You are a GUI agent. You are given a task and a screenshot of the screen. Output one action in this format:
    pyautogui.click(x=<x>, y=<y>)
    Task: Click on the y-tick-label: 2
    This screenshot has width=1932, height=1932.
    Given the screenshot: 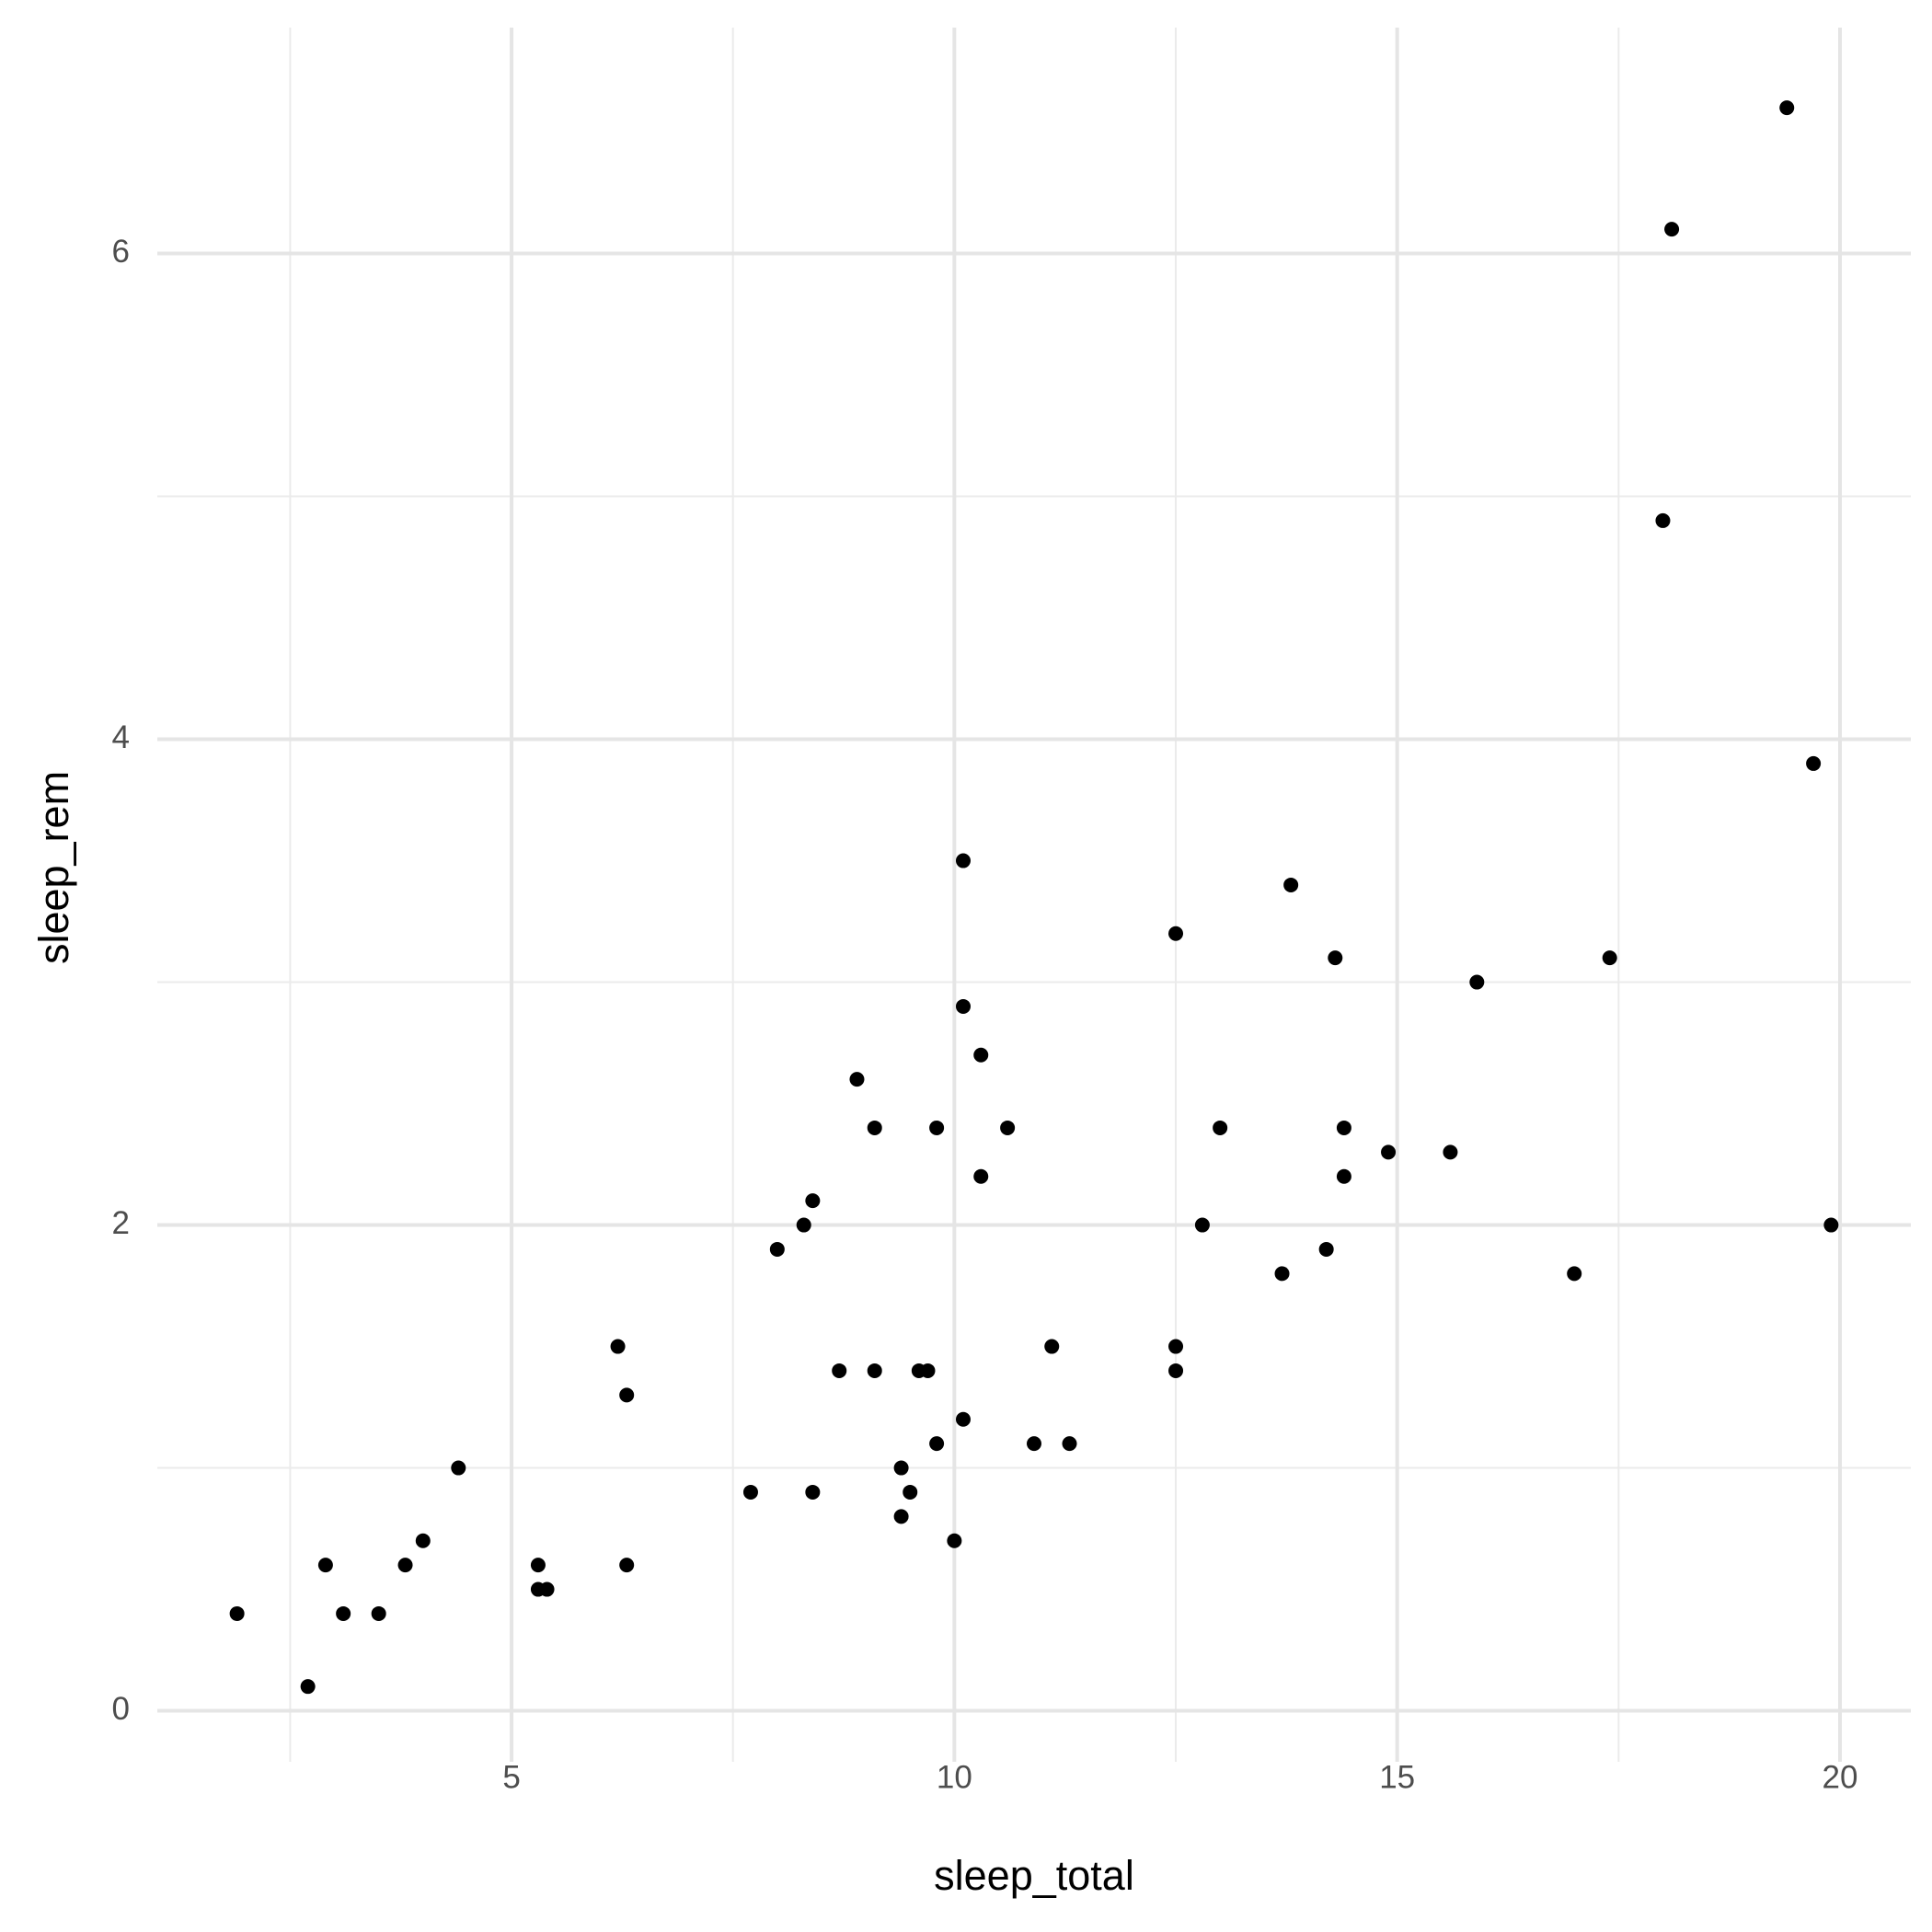 What is the action you would take?
    pyautogui.click(x=121, y=1223)
    